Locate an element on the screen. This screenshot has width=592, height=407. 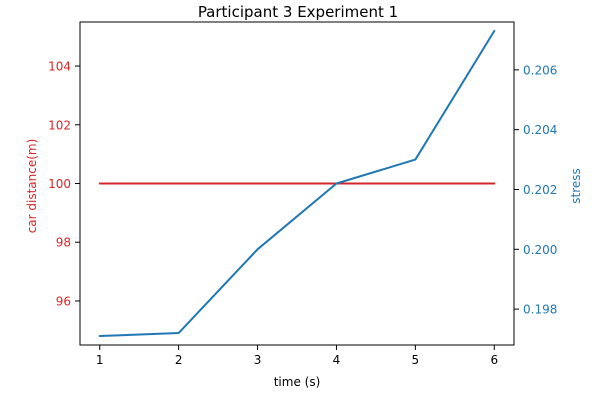
y-axis-left: 96 98 100 102 104 is located at coordinates (64, 184).